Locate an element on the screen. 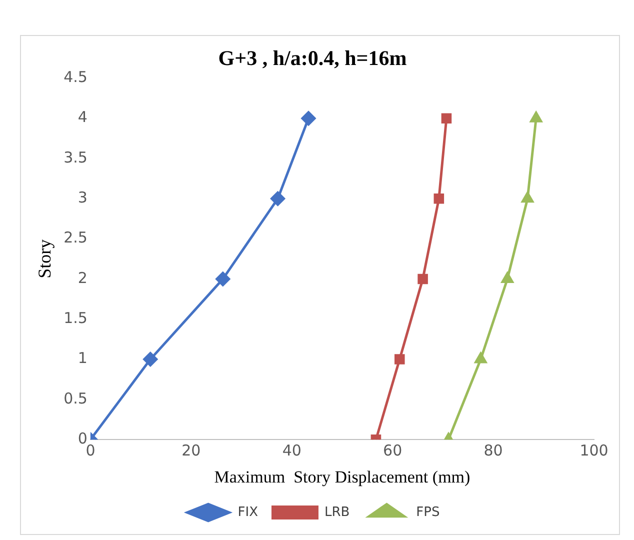 The width and height of the screenshot is (634, 540). x-tick-label: 60 is located at coordinates (392, 450).